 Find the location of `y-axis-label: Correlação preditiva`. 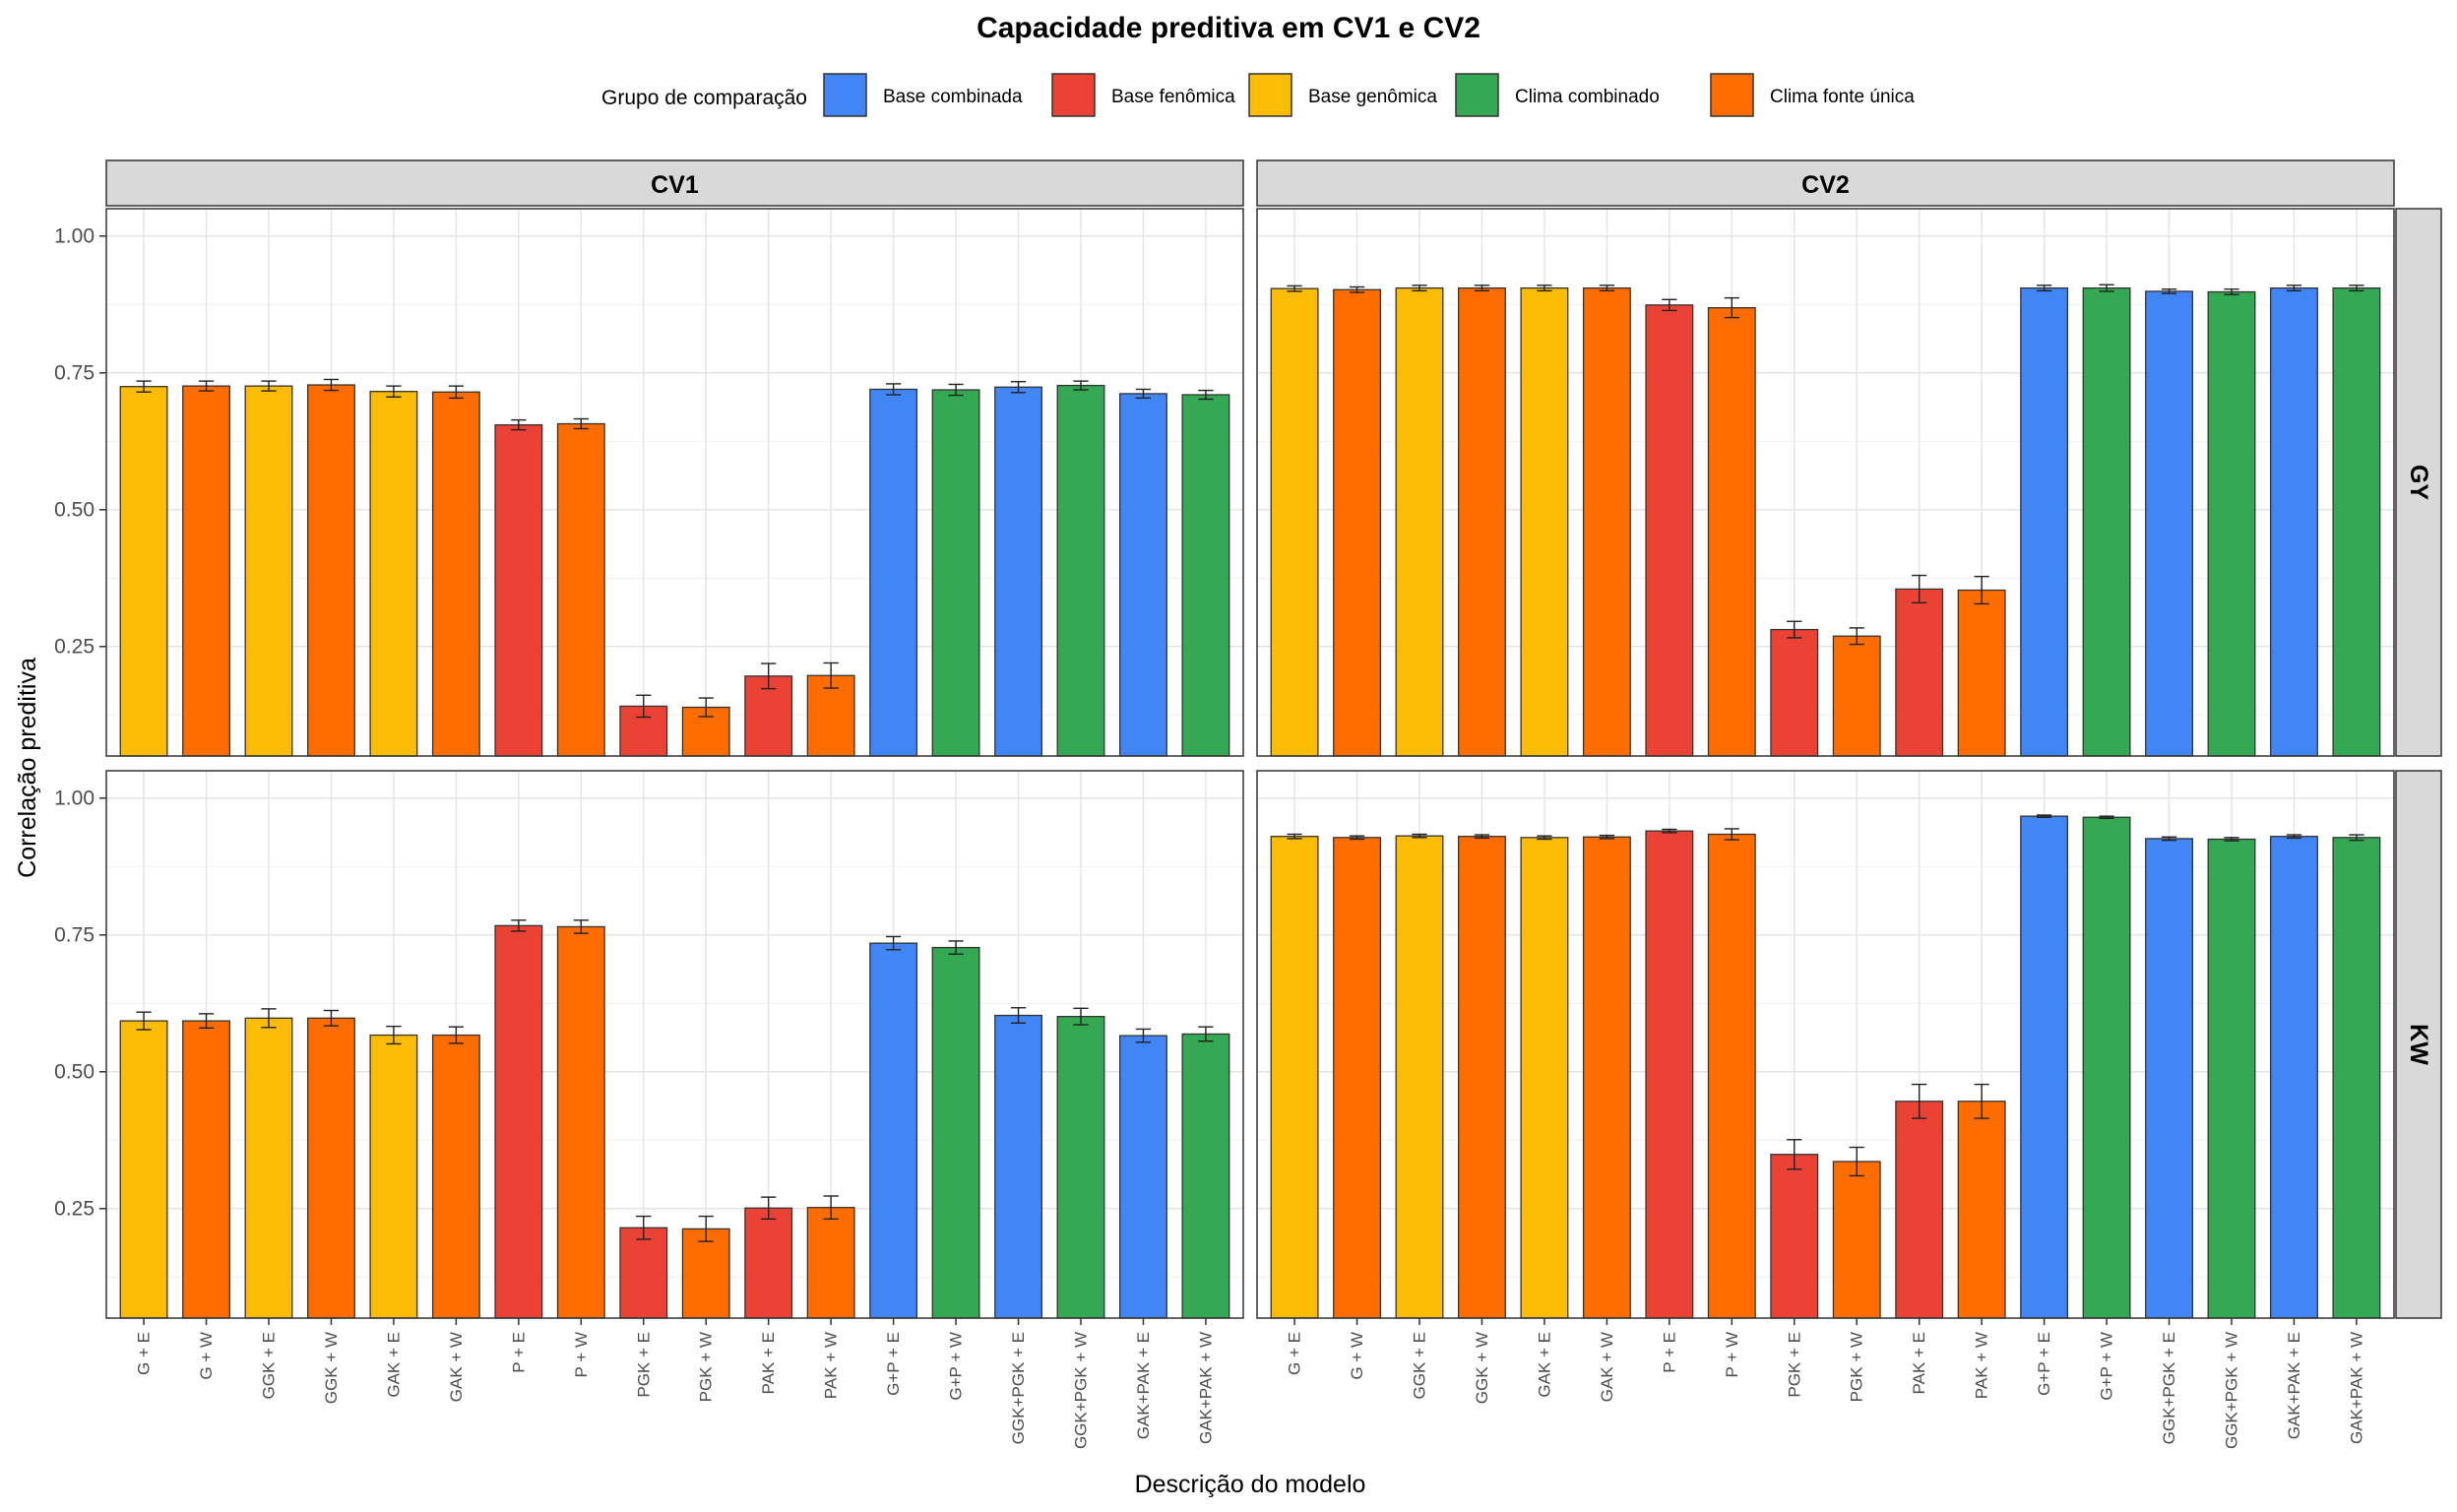

y-axis-label: Correlação preditiva is located at coordinates (27, 768).